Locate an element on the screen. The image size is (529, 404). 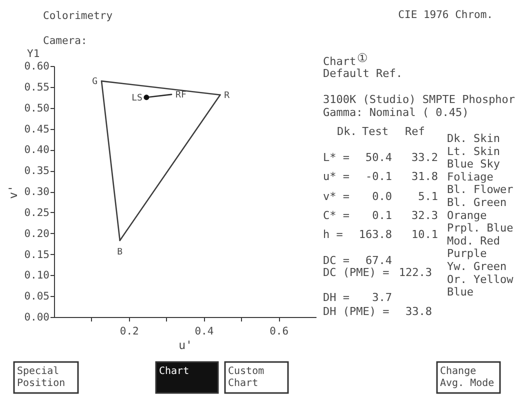
text: Camera: is located at coordinates (65, 41).